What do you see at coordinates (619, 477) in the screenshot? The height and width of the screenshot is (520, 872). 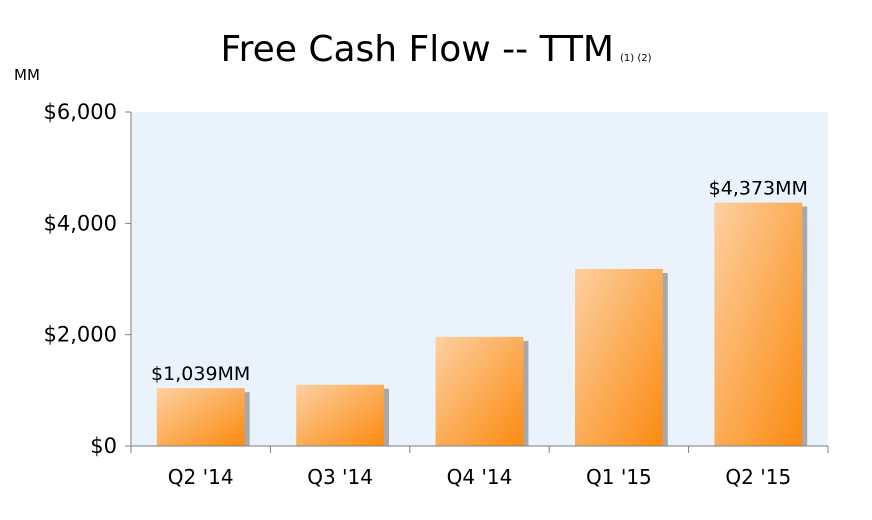 I see `x-tick-label: Q1 '15` at bounding box center [619, 477].